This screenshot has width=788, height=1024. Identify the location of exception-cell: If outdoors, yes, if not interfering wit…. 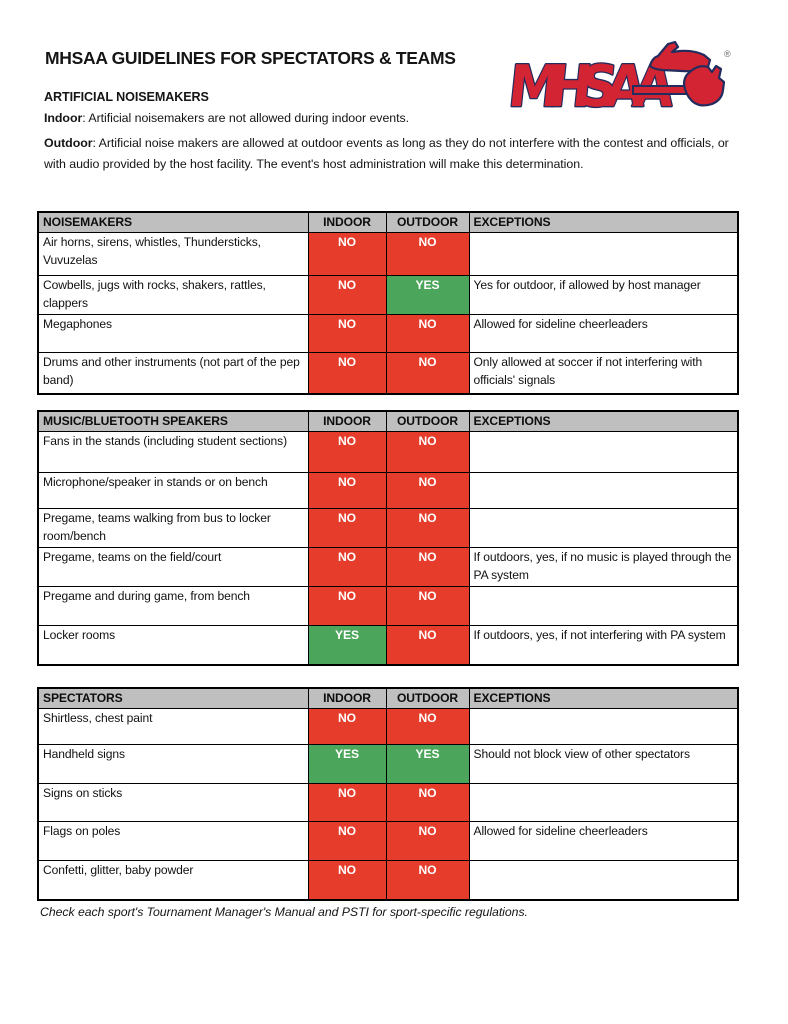
(603, 645).